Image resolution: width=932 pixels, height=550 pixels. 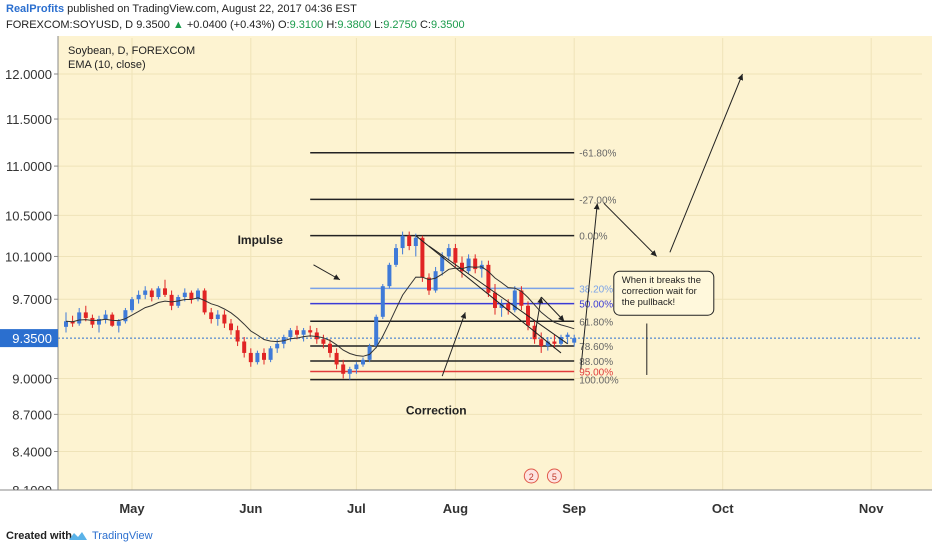 I want to click on close-label: C:, so click(x=425, y=25).